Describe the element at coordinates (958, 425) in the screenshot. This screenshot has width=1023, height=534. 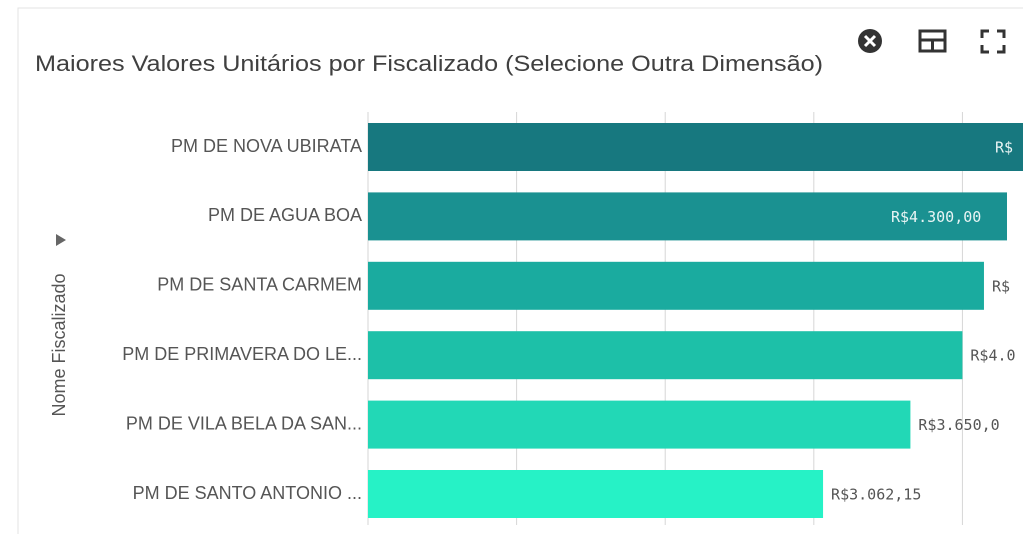
I see `value-label: R$3.650,0` at that location.